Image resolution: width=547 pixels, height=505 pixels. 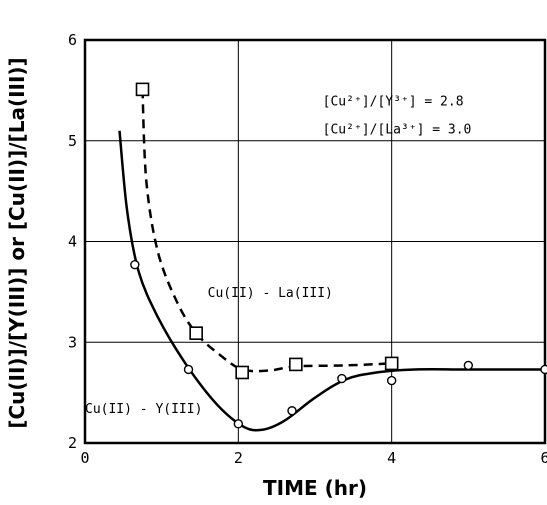 I want to click on annotation-0: [Cu²⁺]/[Y³⁺] = 2.8, so click(x=393, y=101).